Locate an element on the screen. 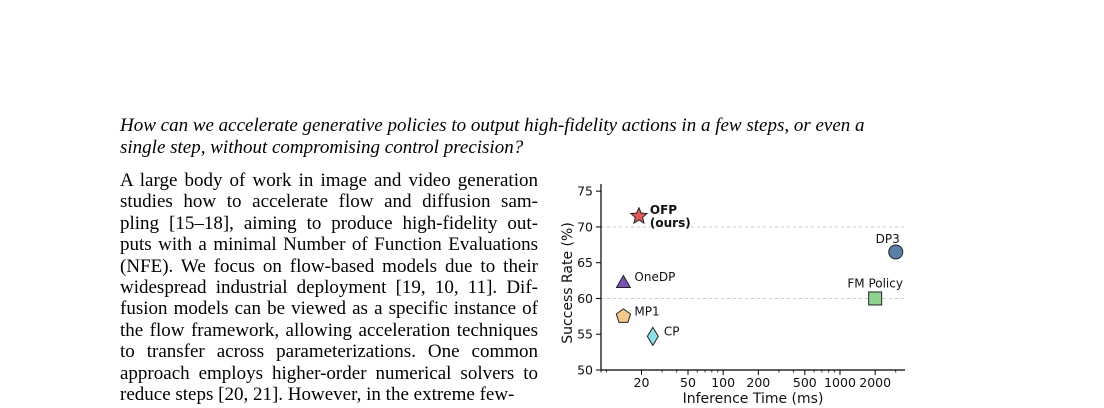 This screenshot has height=408, width=1104. x-tick-label-50: 50 is located at coordinates (688, 382).